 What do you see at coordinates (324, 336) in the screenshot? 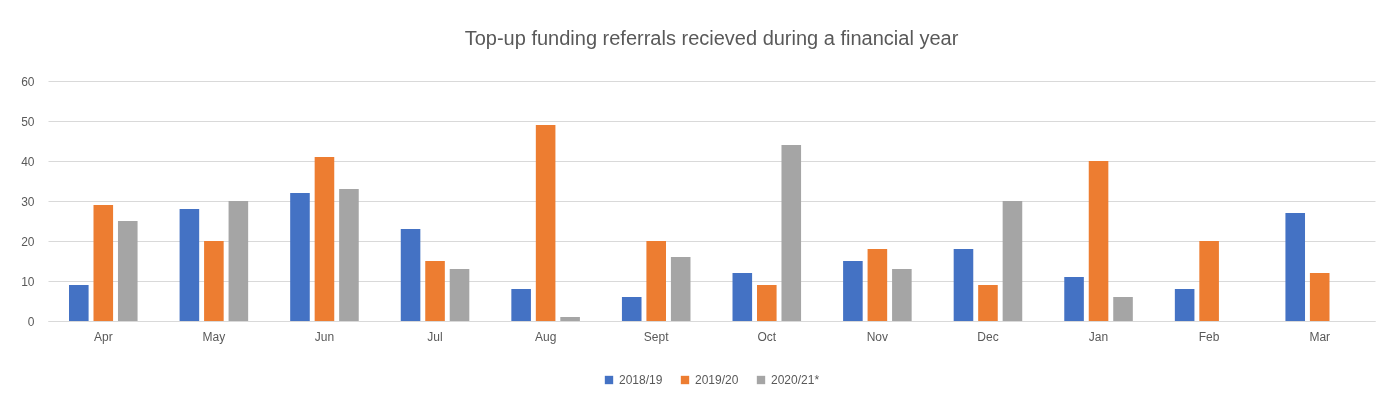
I see `x-tick-label: Jun` at bounding box center [324, 336].